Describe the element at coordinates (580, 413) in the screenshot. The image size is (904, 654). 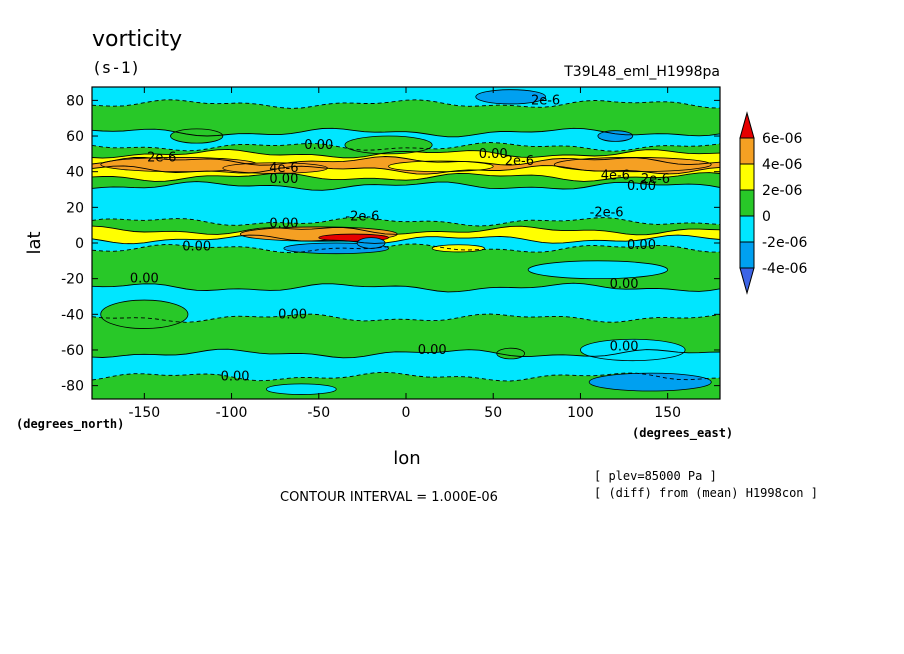
I see `x-tick-label: 100` at that location.